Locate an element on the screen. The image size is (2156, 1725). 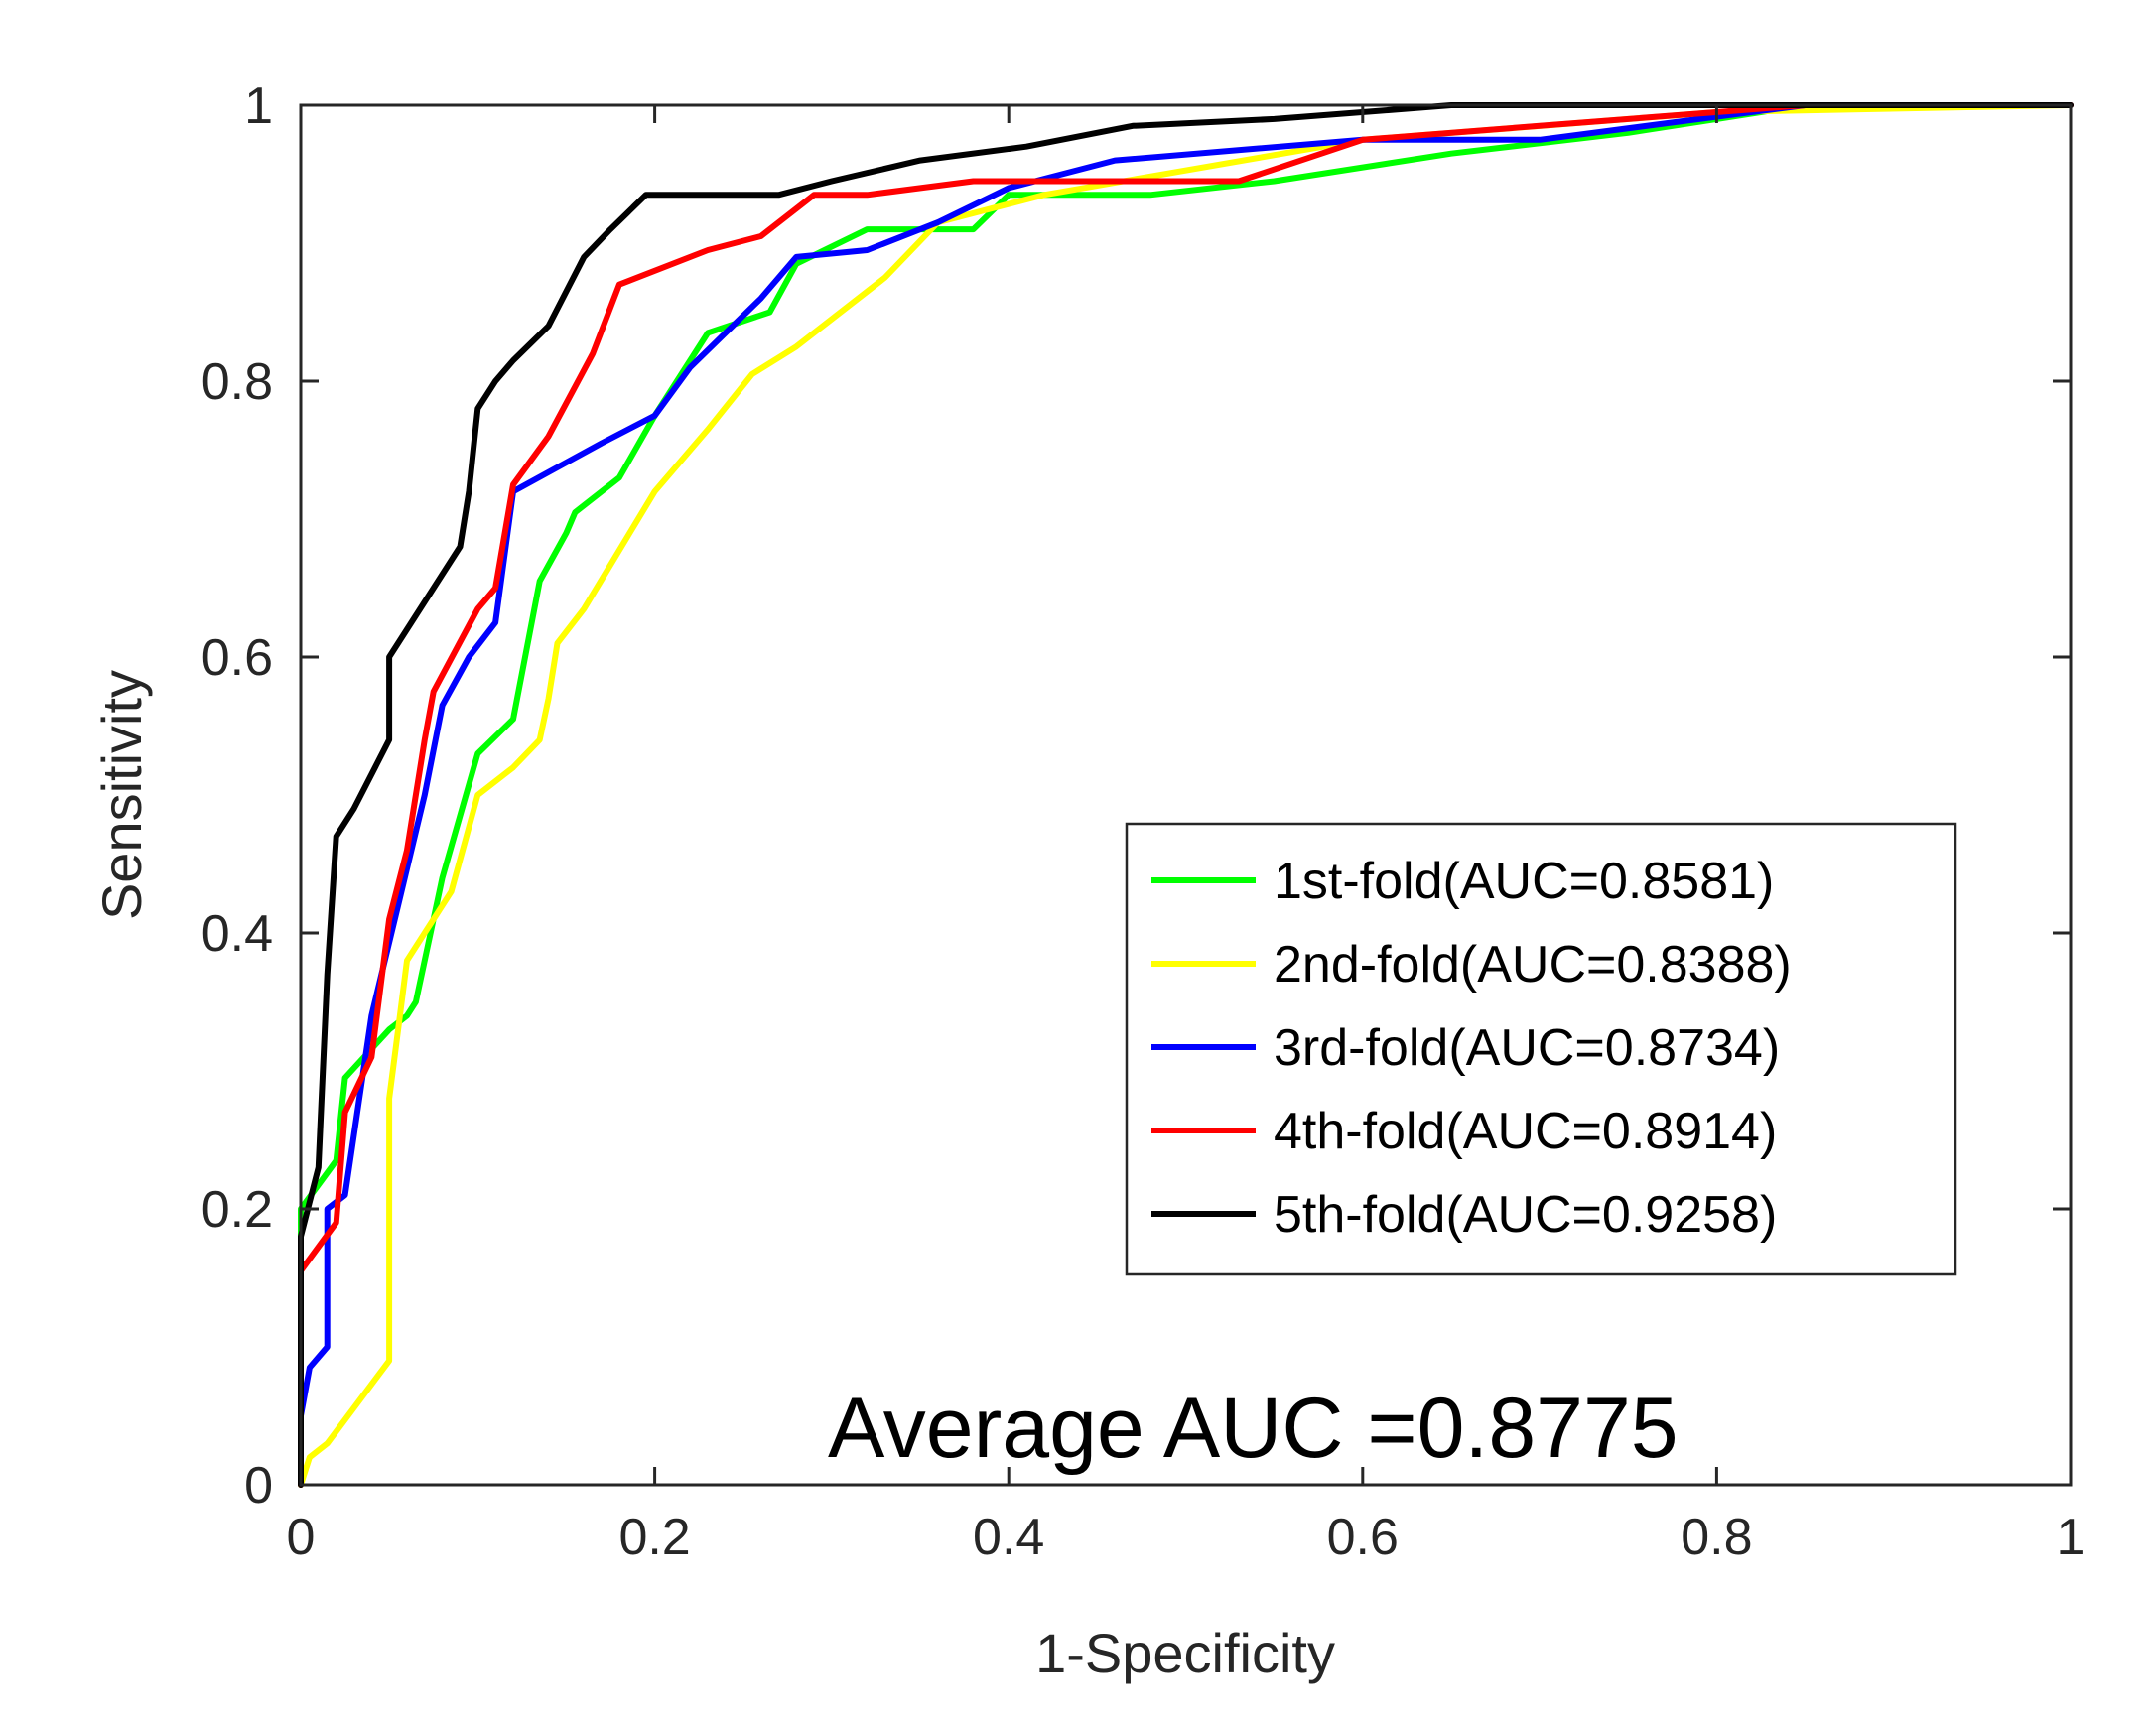
x-tick-label: 1 is located at coordinates (2071, 1537).